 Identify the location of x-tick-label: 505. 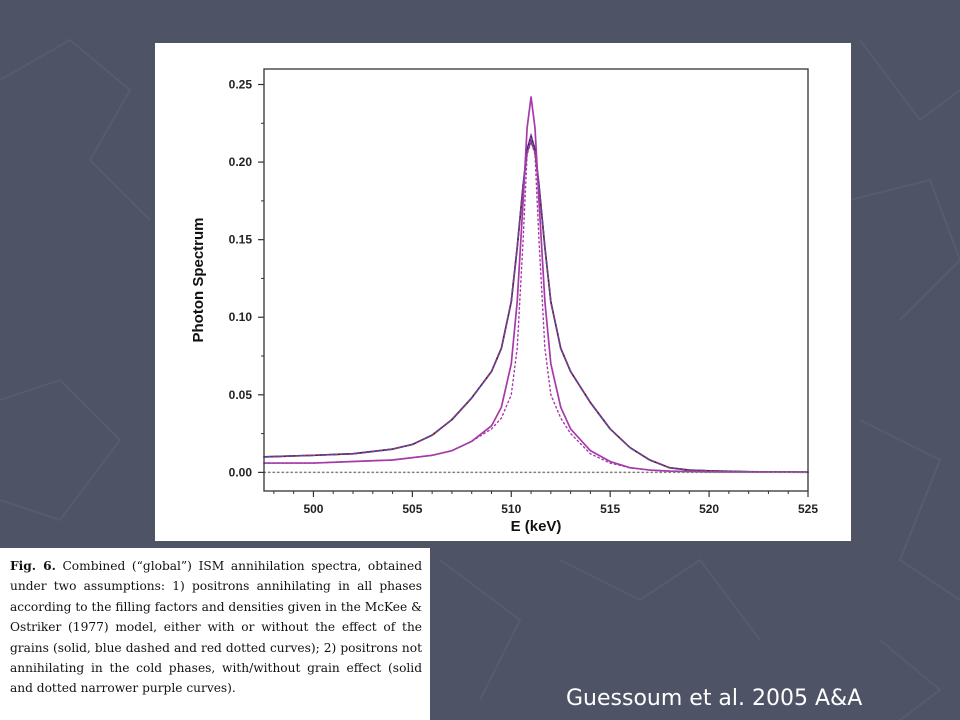
(412, 509).